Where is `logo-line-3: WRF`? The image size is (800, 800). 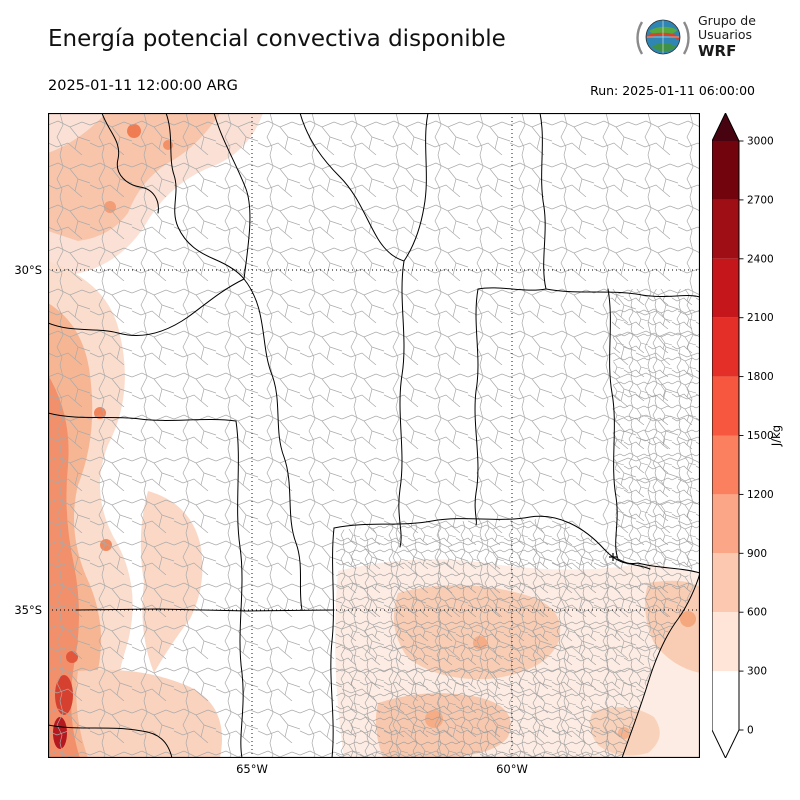
logo-line-3: WRF is located at coordinates (717, 50).